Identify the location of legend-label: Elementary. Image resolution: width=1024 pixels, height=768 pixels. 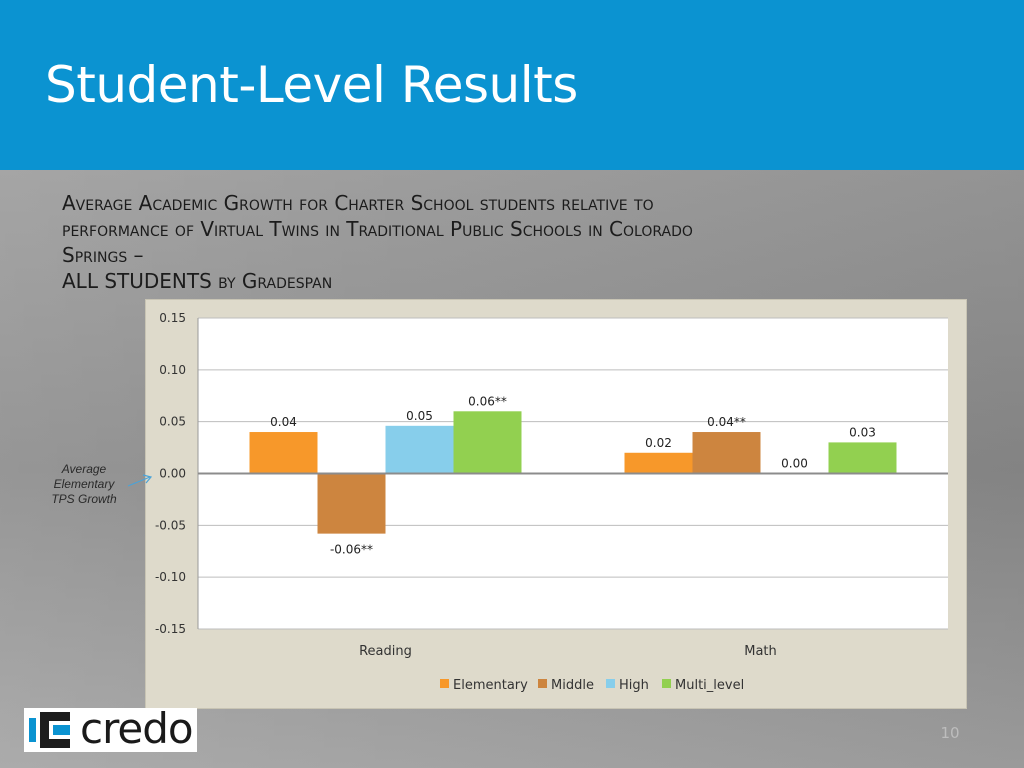
(490, 685).